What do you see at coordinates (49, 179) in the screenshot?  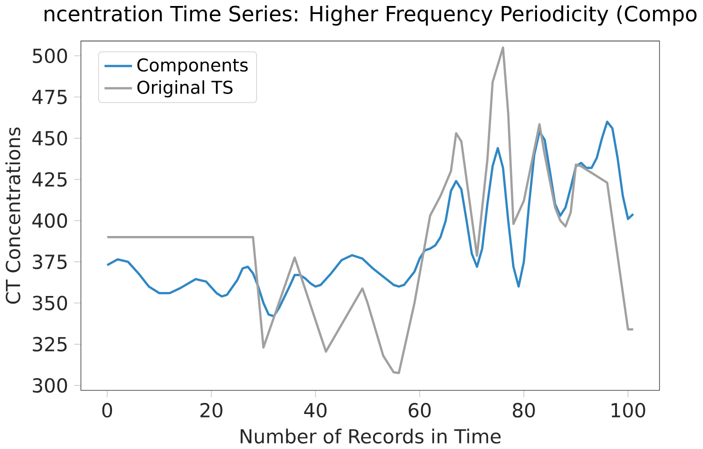 I see `y-tick-label: 425` at bounding box center [49, 179].